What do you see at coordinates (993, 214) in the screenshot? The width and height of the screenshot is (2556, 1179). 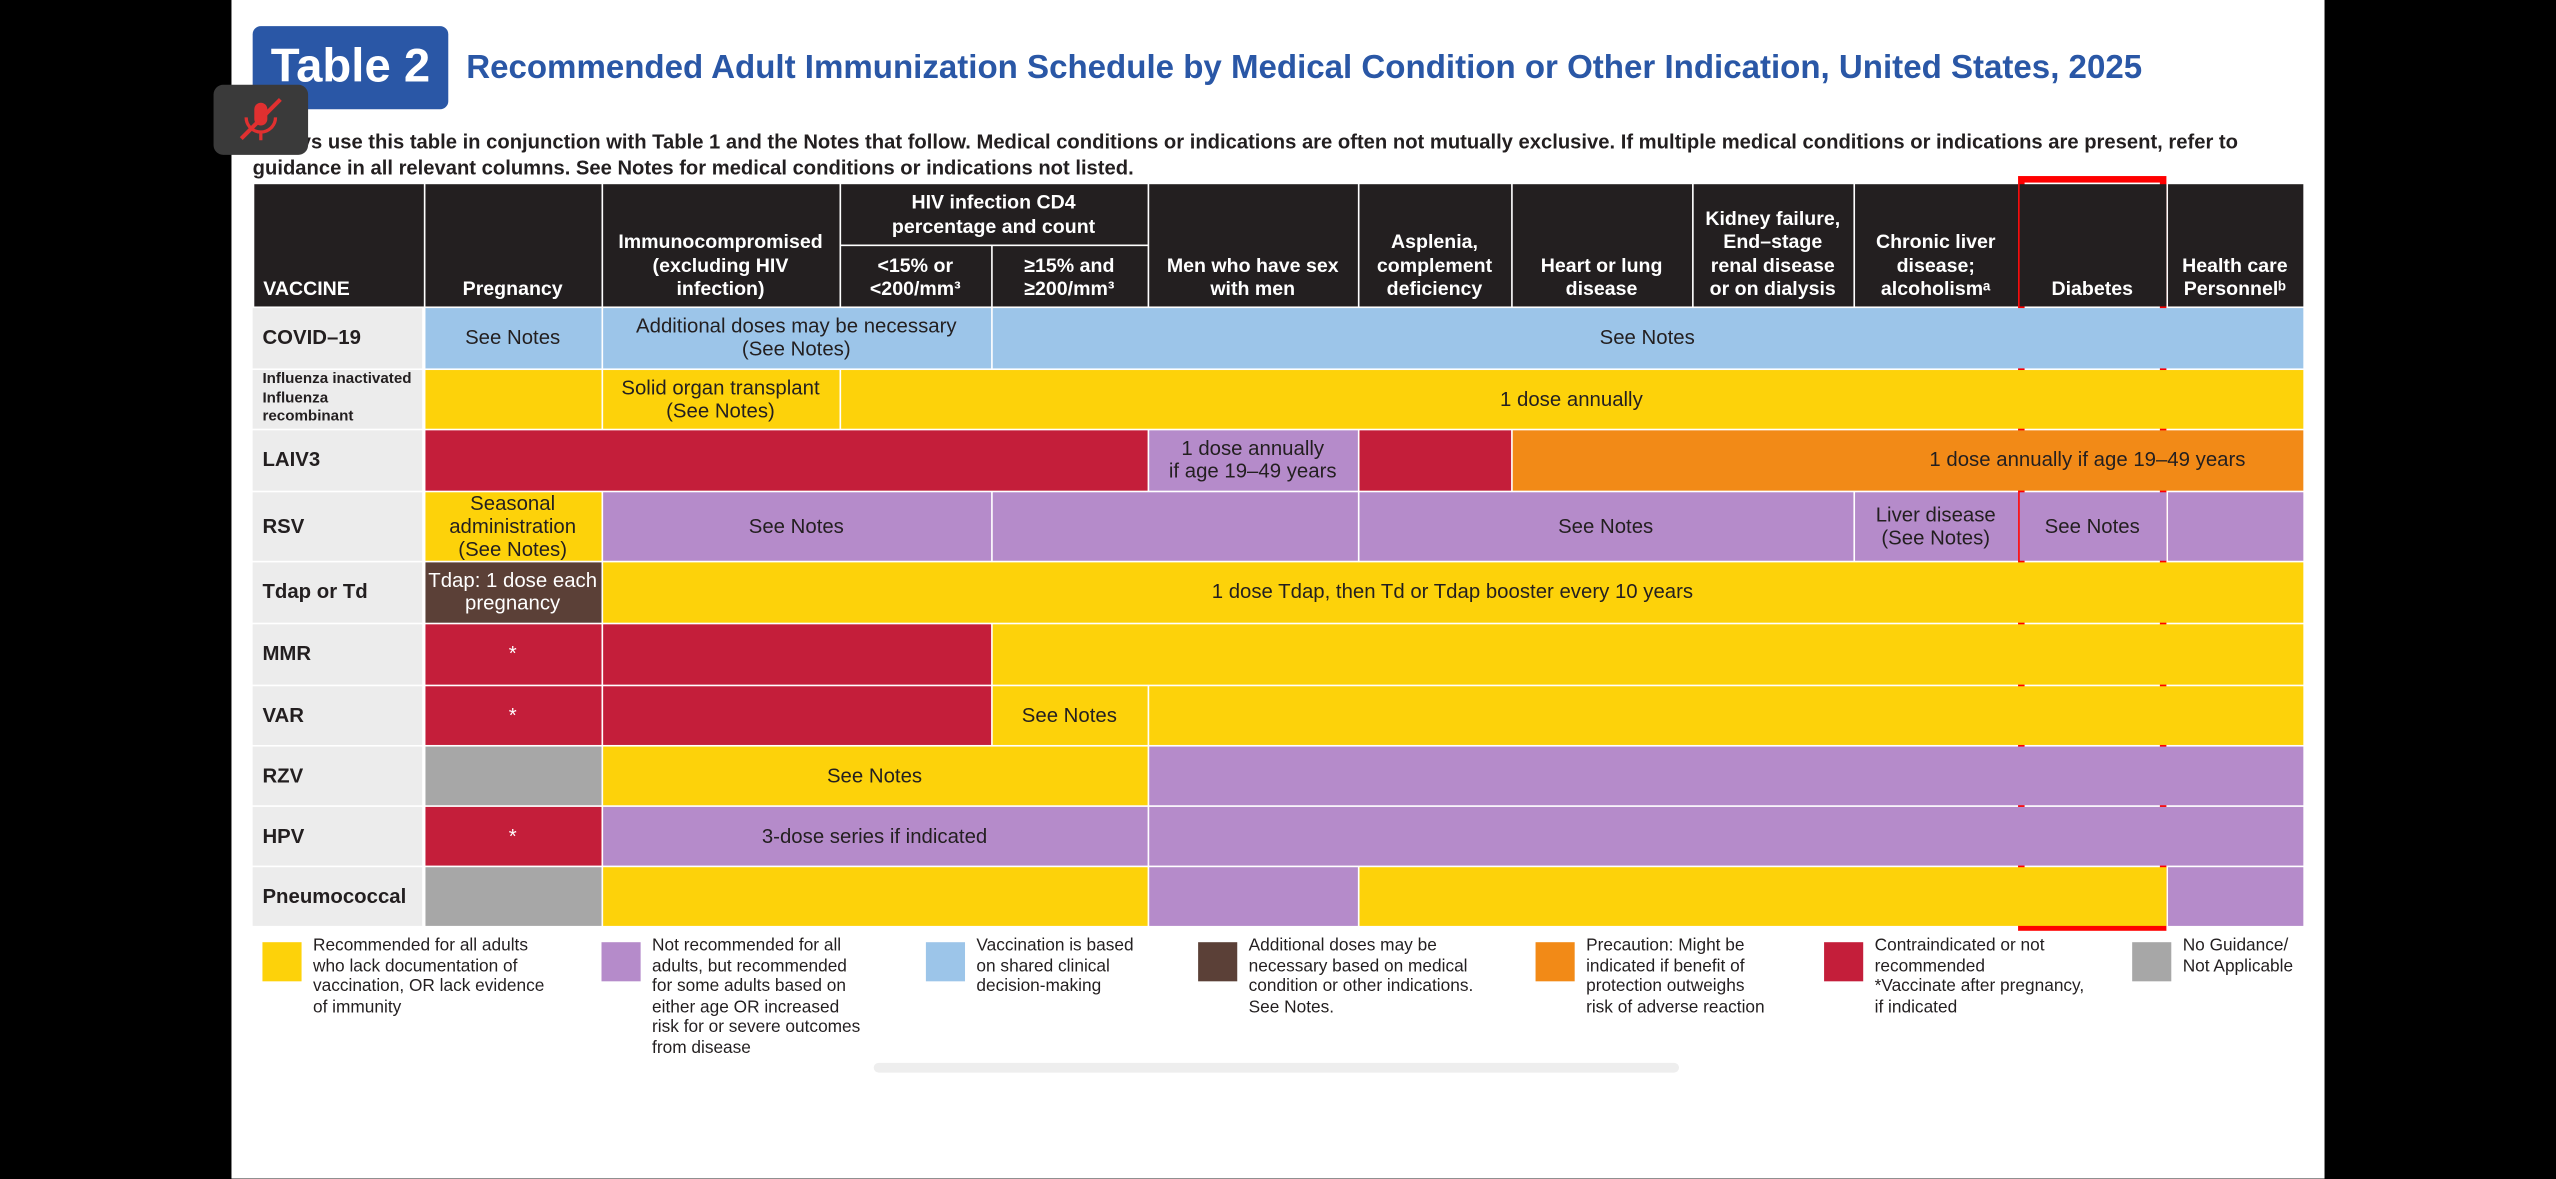 I see `column-group-header: HIV infection CD4 percentage and count` at bounding box center [993, 214].